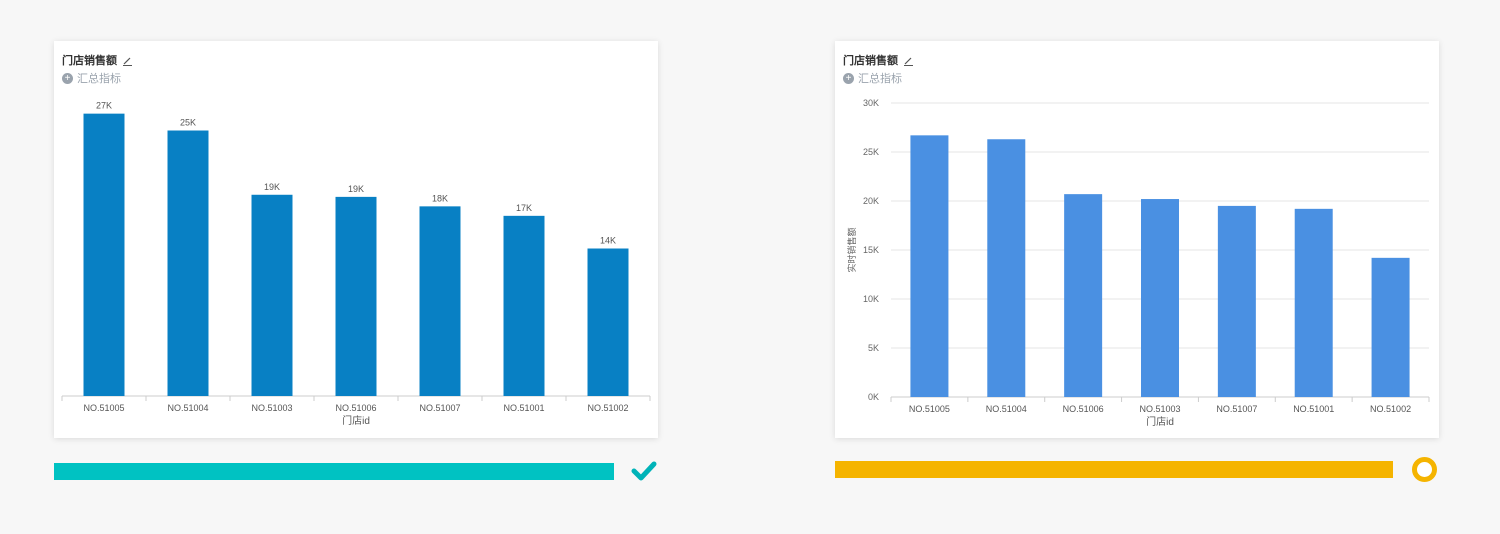  I want to click on check-icon, so click(644, 471).